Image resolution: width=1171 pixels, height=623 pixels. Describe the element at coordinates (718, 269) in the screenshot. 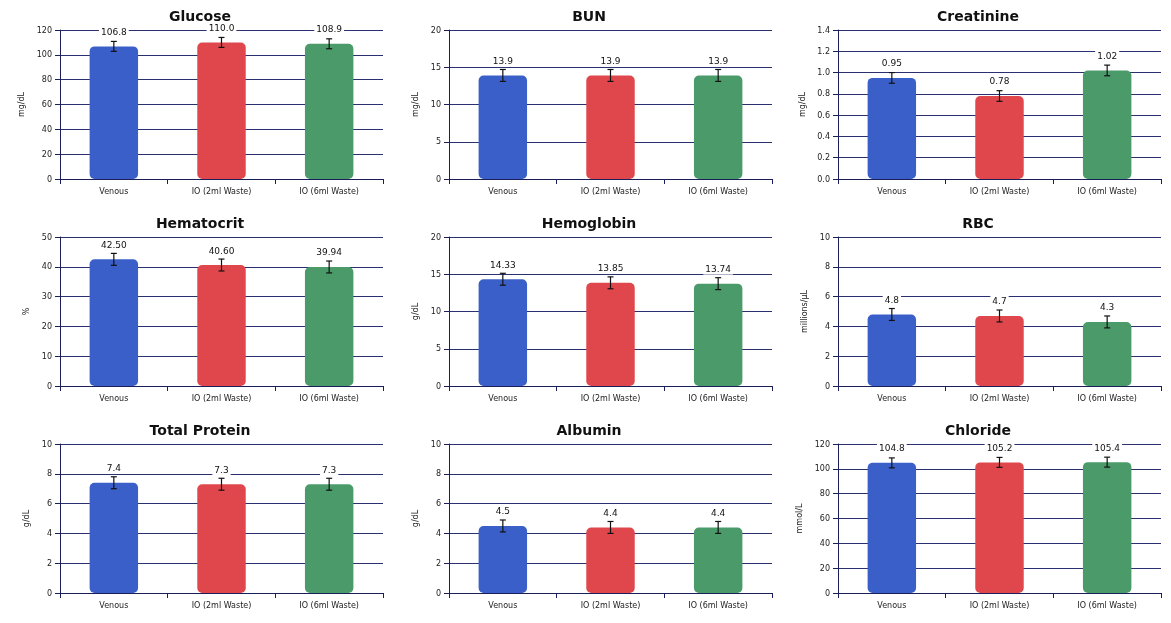

I see `data-label: 13.74` at that location.